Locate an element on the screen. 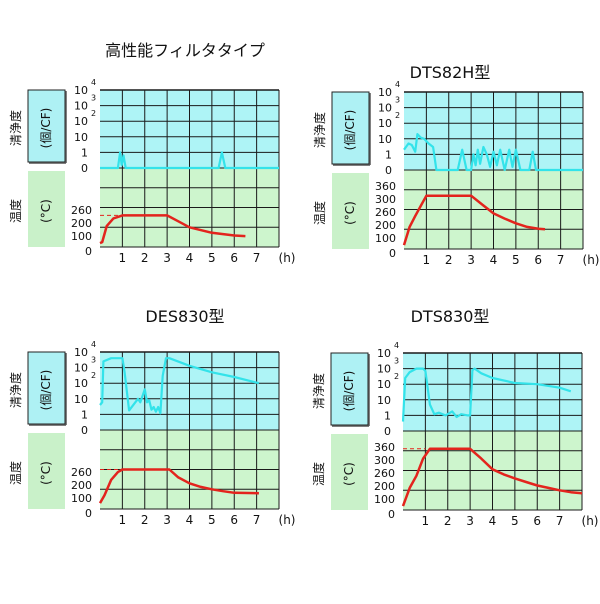 The width and height of the screenshot is (600, 604). chart-title: DTS82H型 is located at coordinates (450, 72).